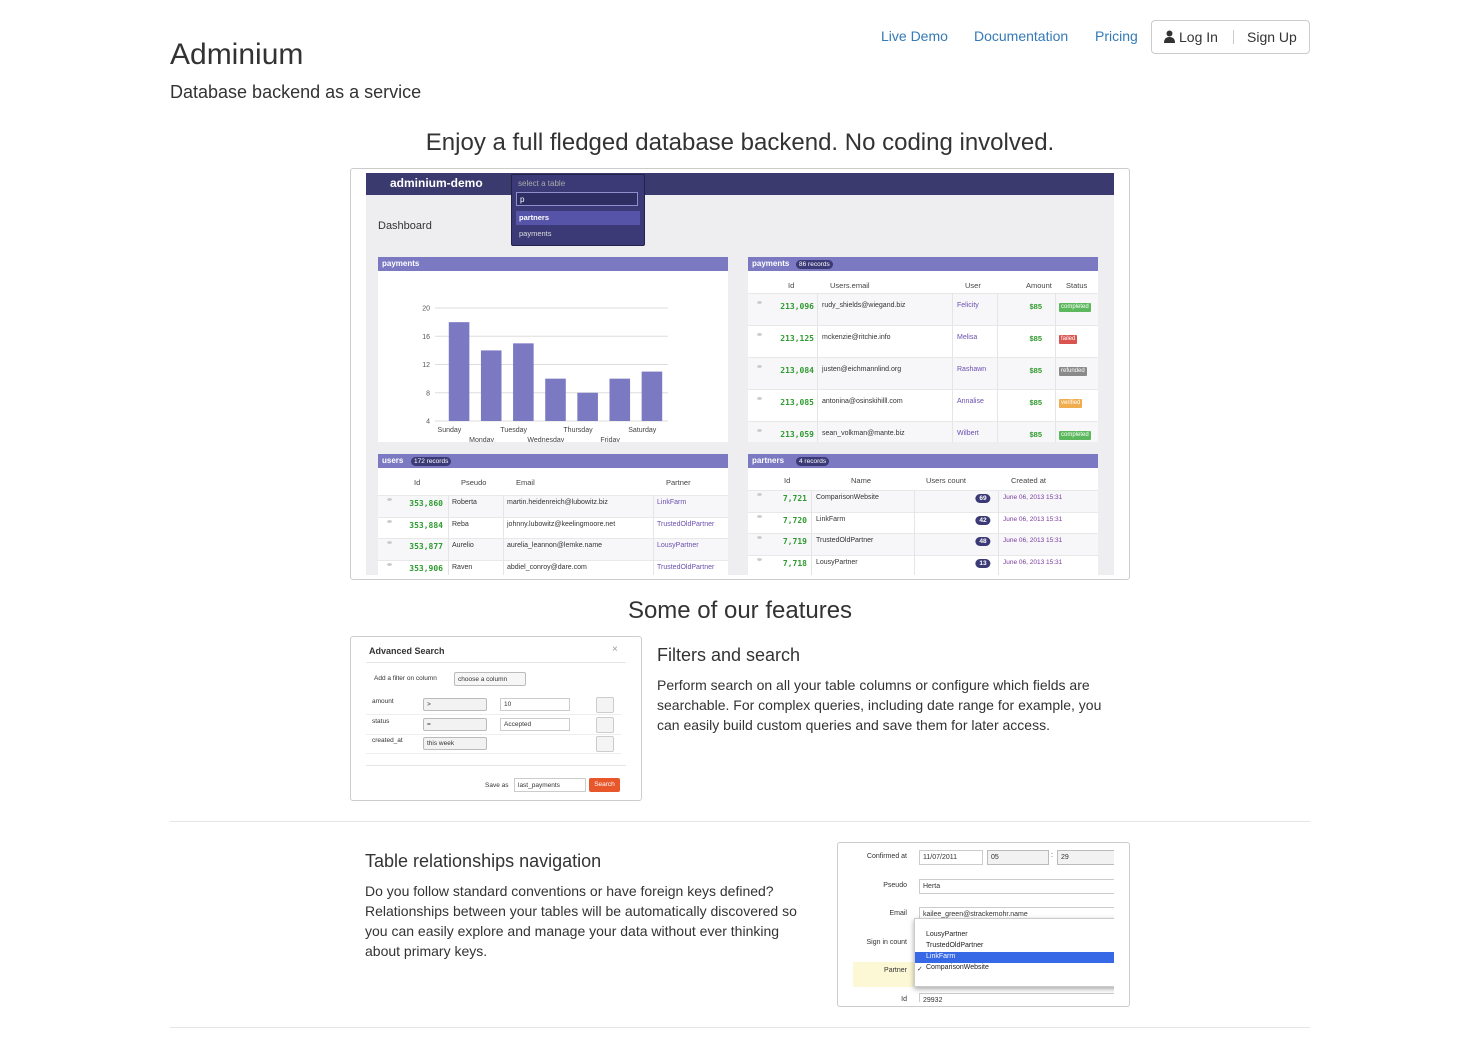 The image size is (1480, 1037). What do you see at coordinates (1035, 434) in the screenshot?
I see `table-cell: $85` at bounding box center [1035, 434].